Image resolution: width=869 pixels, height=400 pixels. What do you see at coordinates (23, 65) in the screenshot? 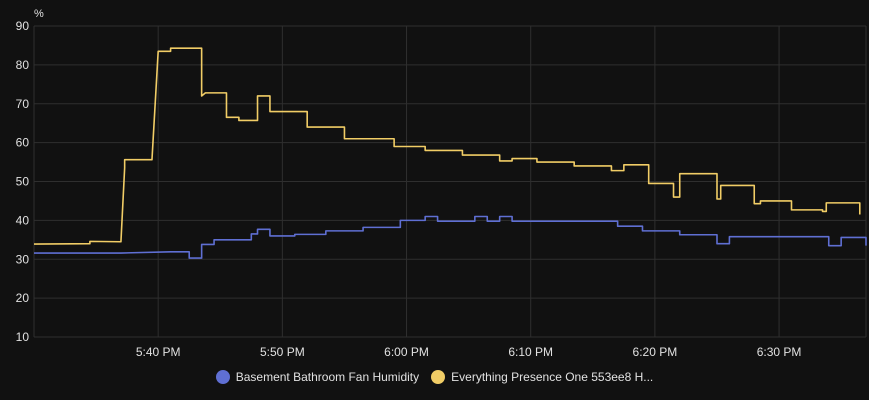
I see `y-tick-label: 80` at bounding box center [23, 65].